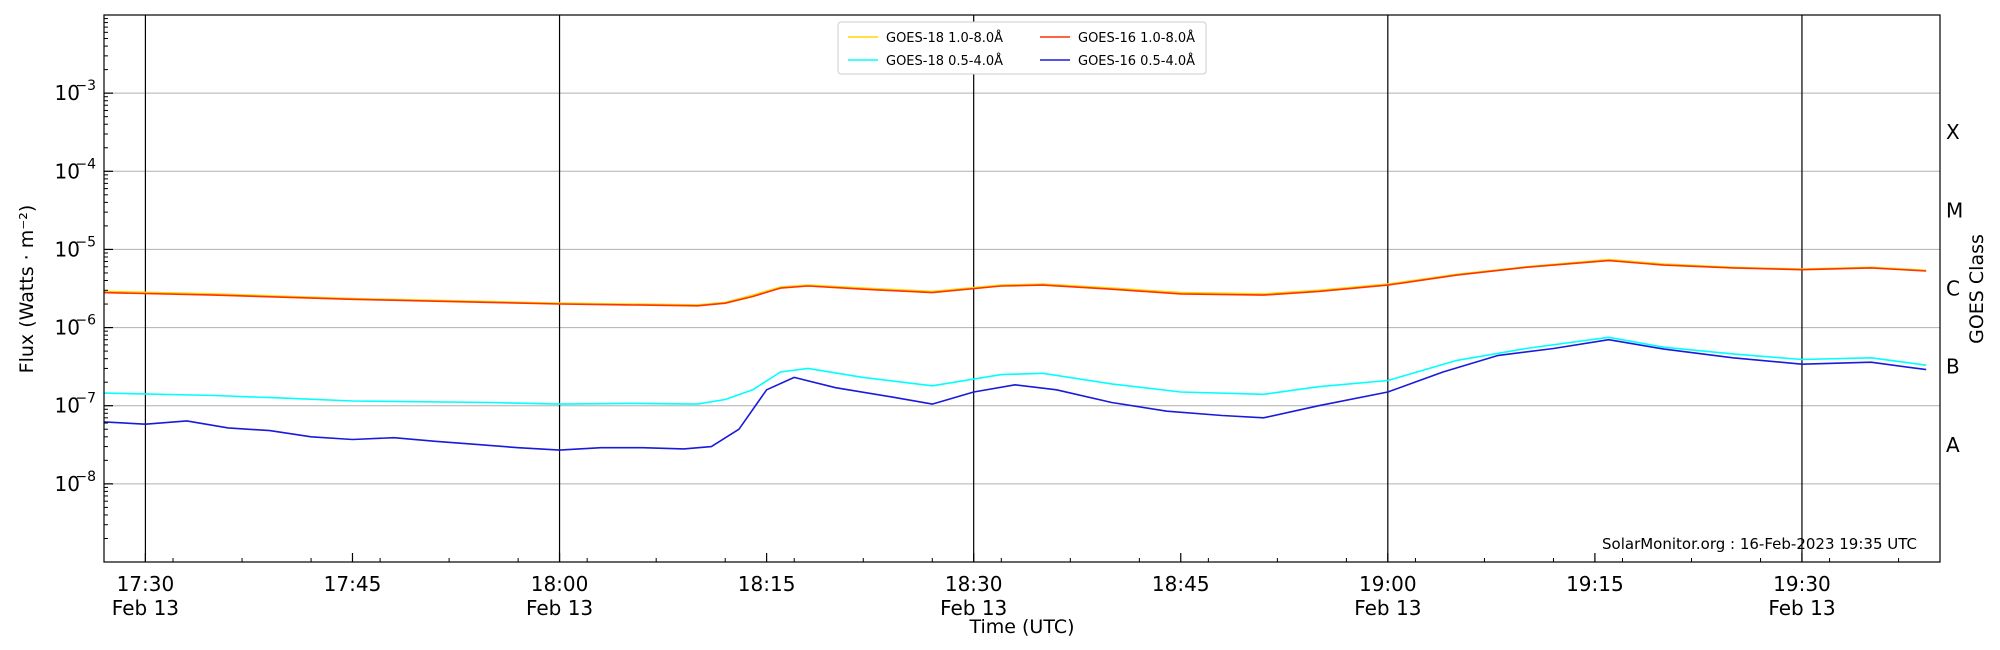 Image resolution: width=2000 pixels, height=650 pixels. I want to click on goes-class-axis-label: GOES Class, so click(1977, 289).